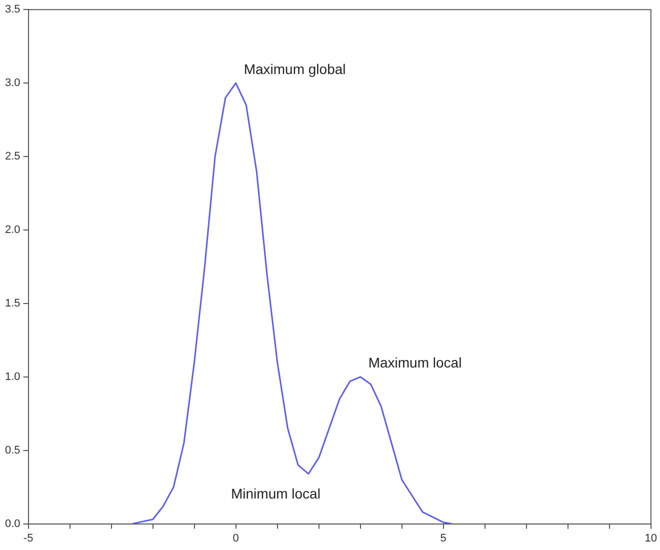 This screenshot has width=660, height=550. Describe the element at coordinates (12, 524) in the screenshot. I see `y-tick-label: 0.0` at that location.